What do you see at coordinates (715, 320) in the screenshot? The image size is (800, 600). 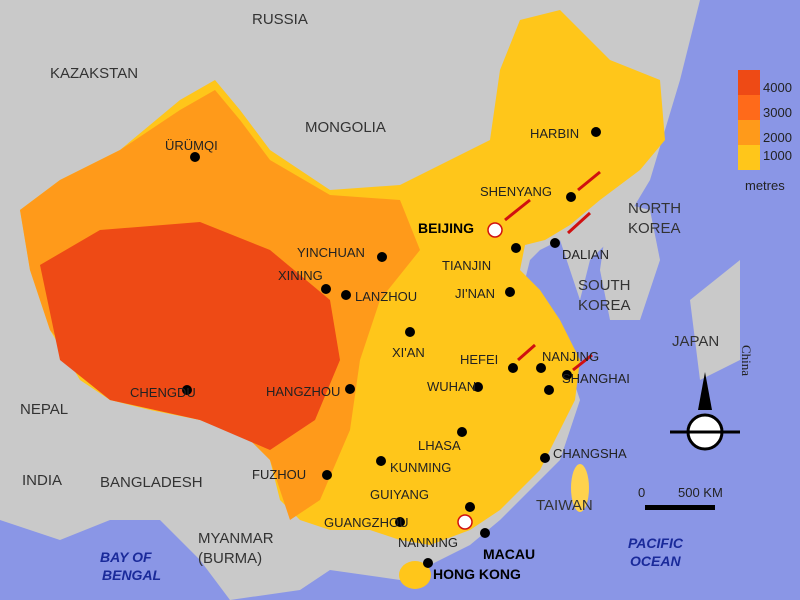 I see `japan` at bounding box center [715, 320].